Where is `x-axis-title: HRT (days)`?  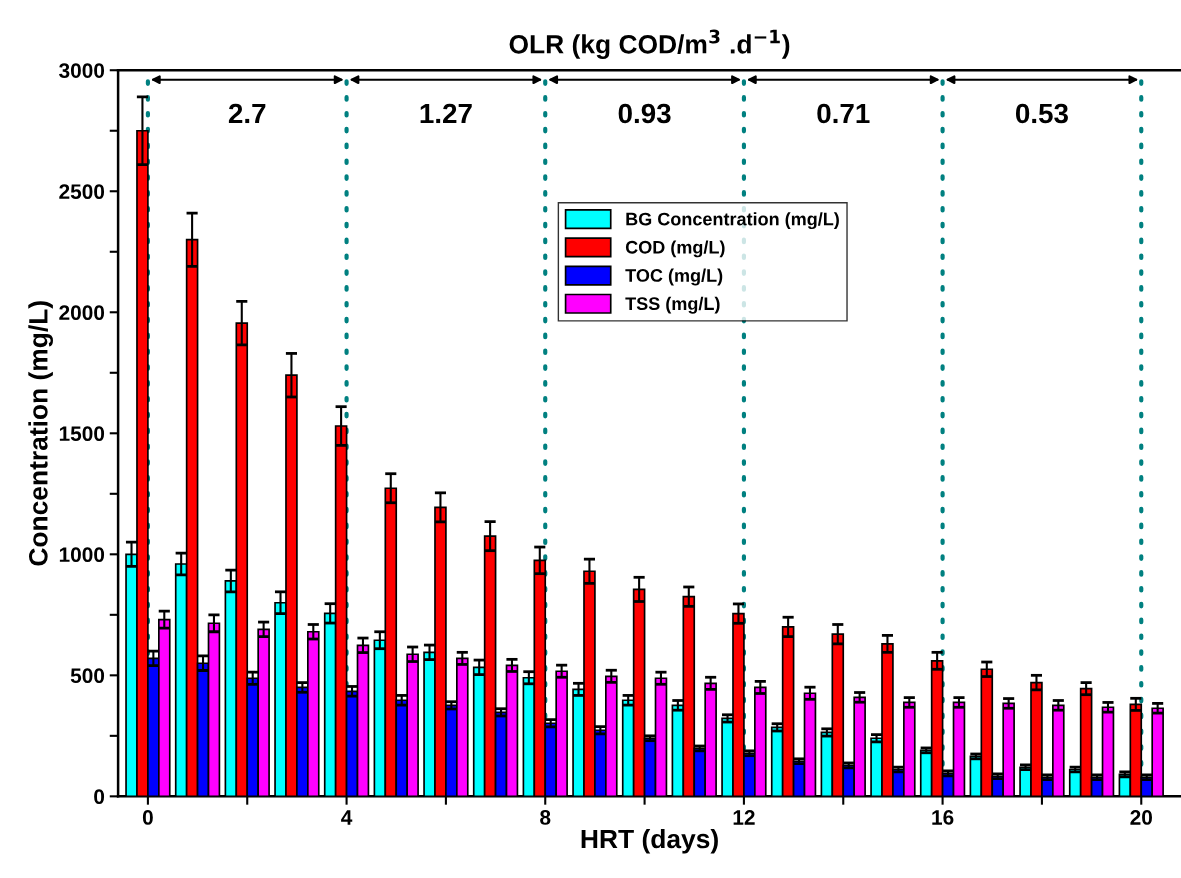
x-axis-title: HRT (days) is located at coordinates (649, 841).